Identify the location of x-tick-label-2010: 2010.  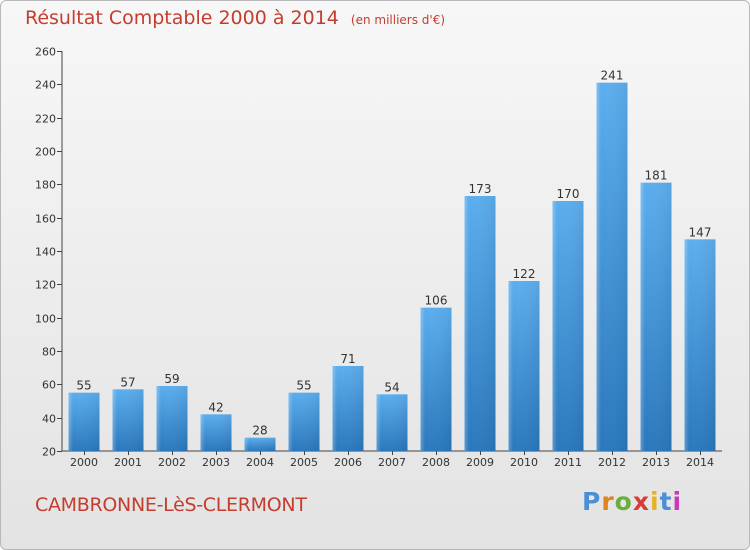
(524, 462).